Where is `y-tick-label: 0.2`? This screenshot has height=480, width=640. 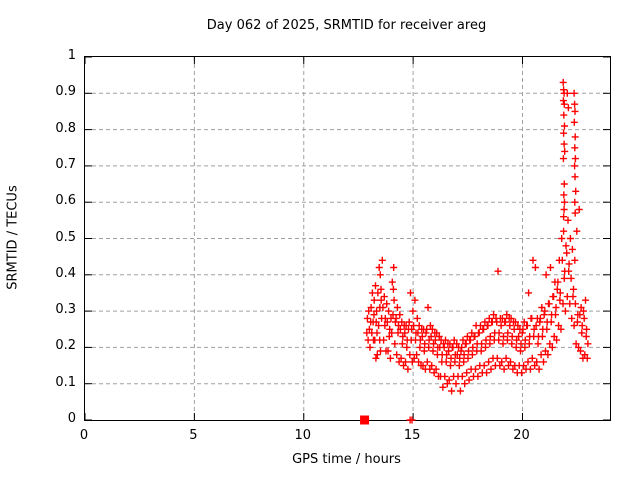
y-tick-label: 0.2 is located at coordinates (65, 346).